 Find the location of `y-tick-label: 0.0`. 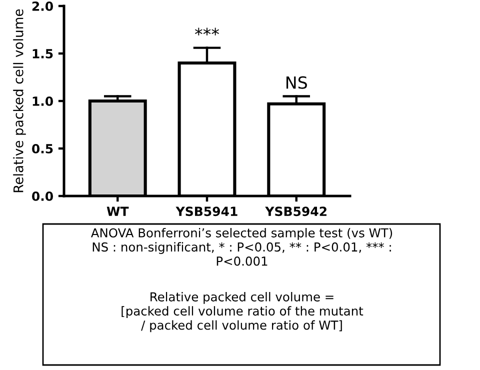

y-tick-label: 0.0 is located at coordinates (42, 196).